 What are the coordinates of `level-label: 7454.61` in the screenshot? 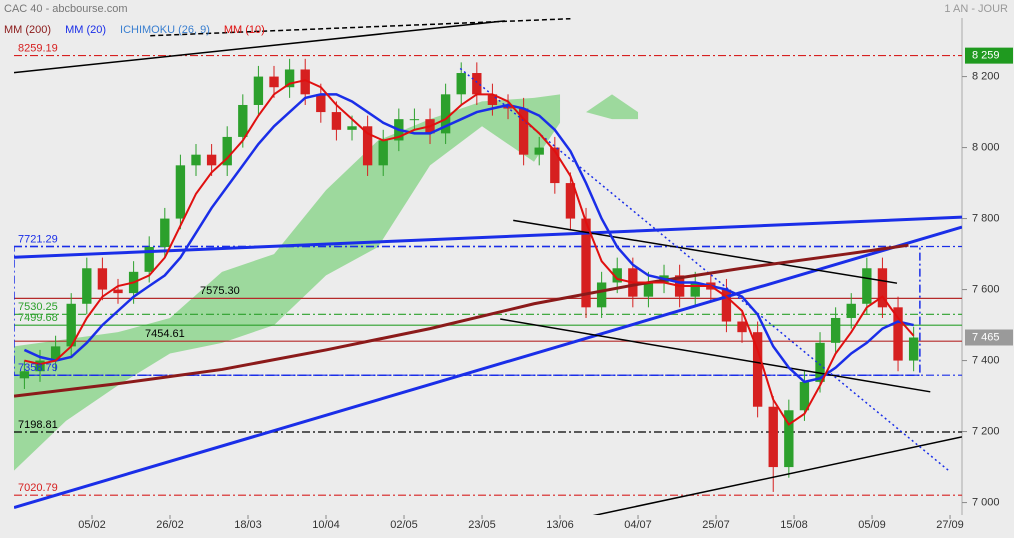 It's located at (165, 334).